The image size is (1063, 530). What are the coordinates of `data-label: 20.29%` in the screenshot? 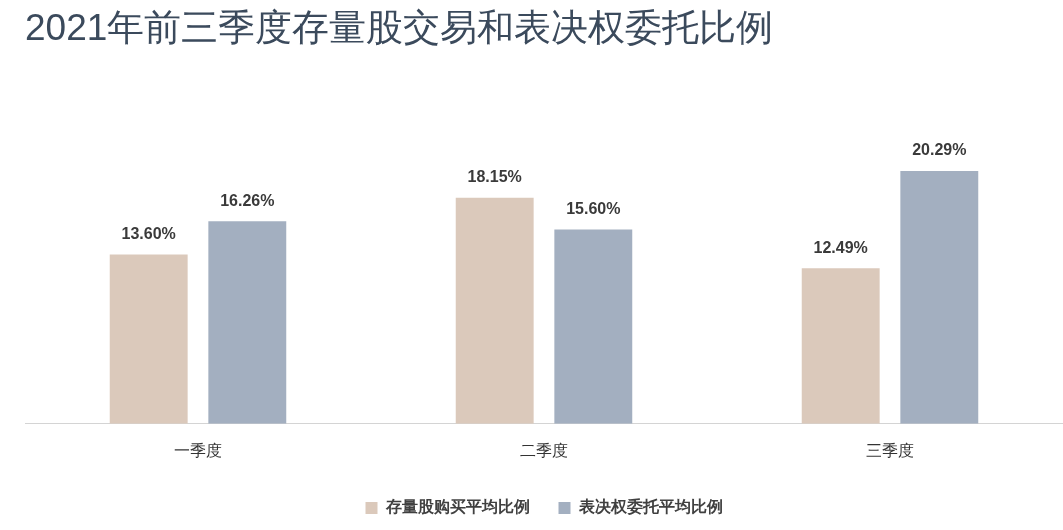 It's located at (939, 150).